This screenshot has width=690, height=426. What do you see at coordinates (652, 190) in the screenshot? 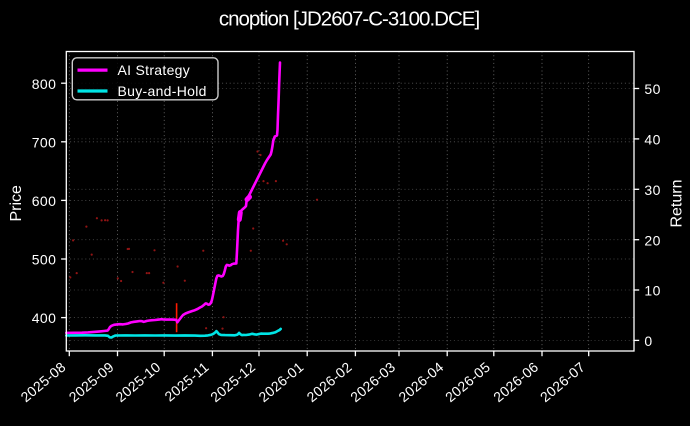
I see `svg-text: 30` at bounding box center [652, 190].